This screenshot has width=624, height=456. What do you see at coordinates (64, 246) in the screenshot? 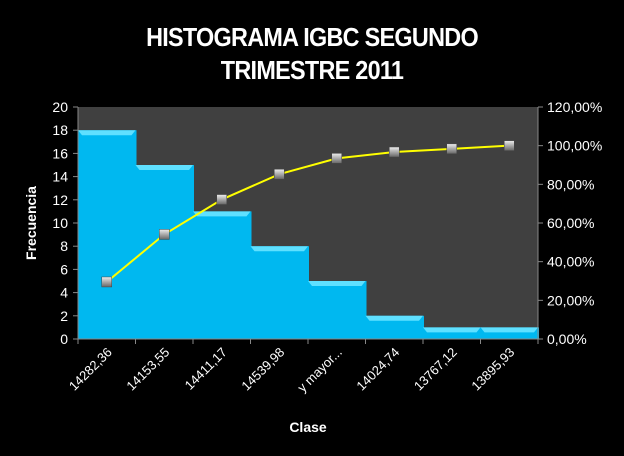
I see `y-tick-label: 8` at bounding box center [64, 246].